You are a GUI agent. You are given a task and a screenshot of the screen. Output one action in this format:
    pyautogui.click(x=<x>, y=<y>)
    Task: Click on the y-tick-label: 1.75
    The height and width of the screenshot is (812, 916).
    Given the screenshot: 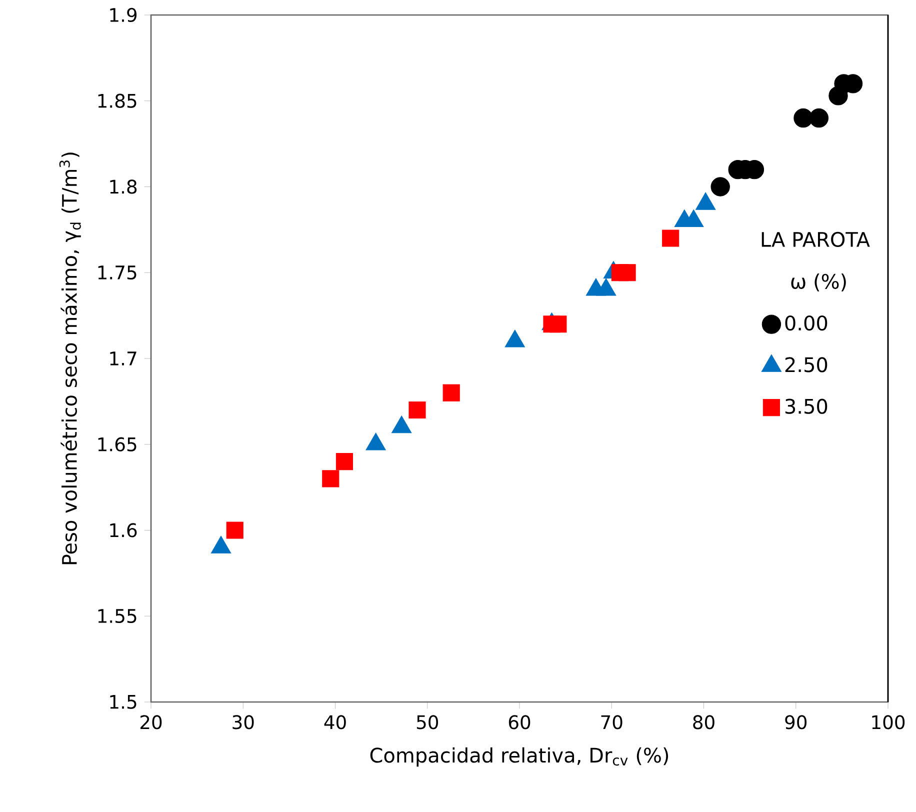 What is the action you would take?
    pyautogui.click(x=117, y=273)
    